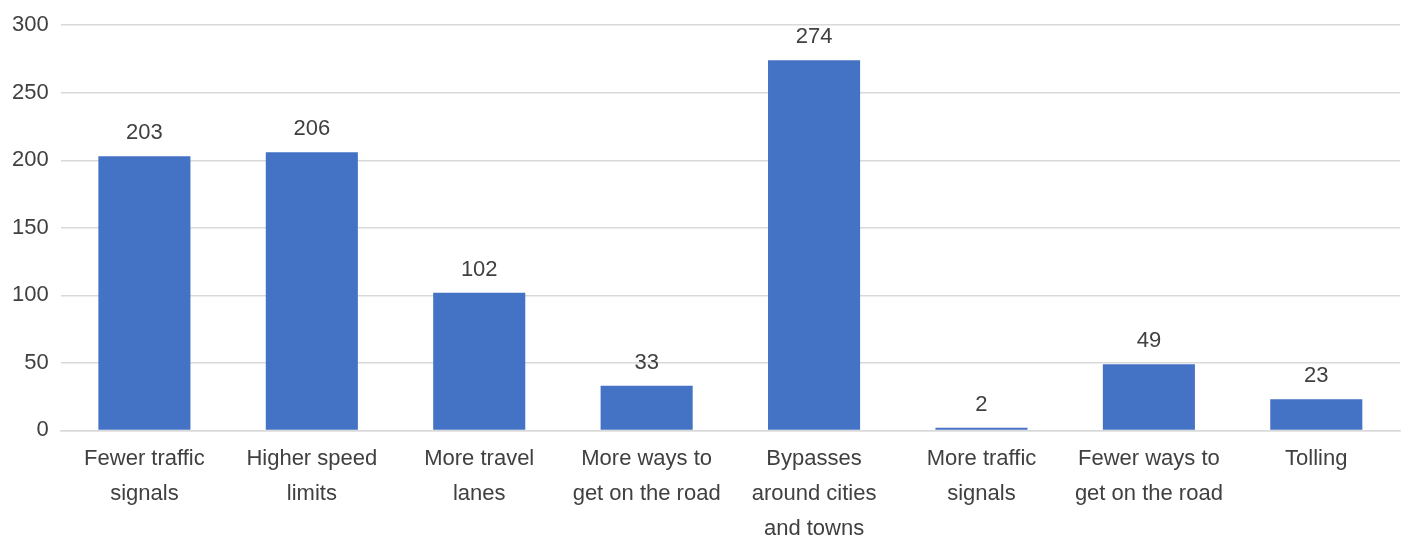 The image size is (1412, 550). I want to click on data-label: 49, so click(1149, 340).